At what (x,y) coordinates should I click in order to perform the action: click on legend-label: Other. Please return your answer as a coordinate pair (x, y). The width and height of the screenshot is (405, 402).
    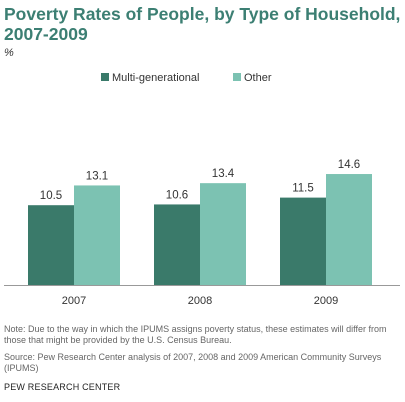
    Looking at the image, I should click on (258, 78).